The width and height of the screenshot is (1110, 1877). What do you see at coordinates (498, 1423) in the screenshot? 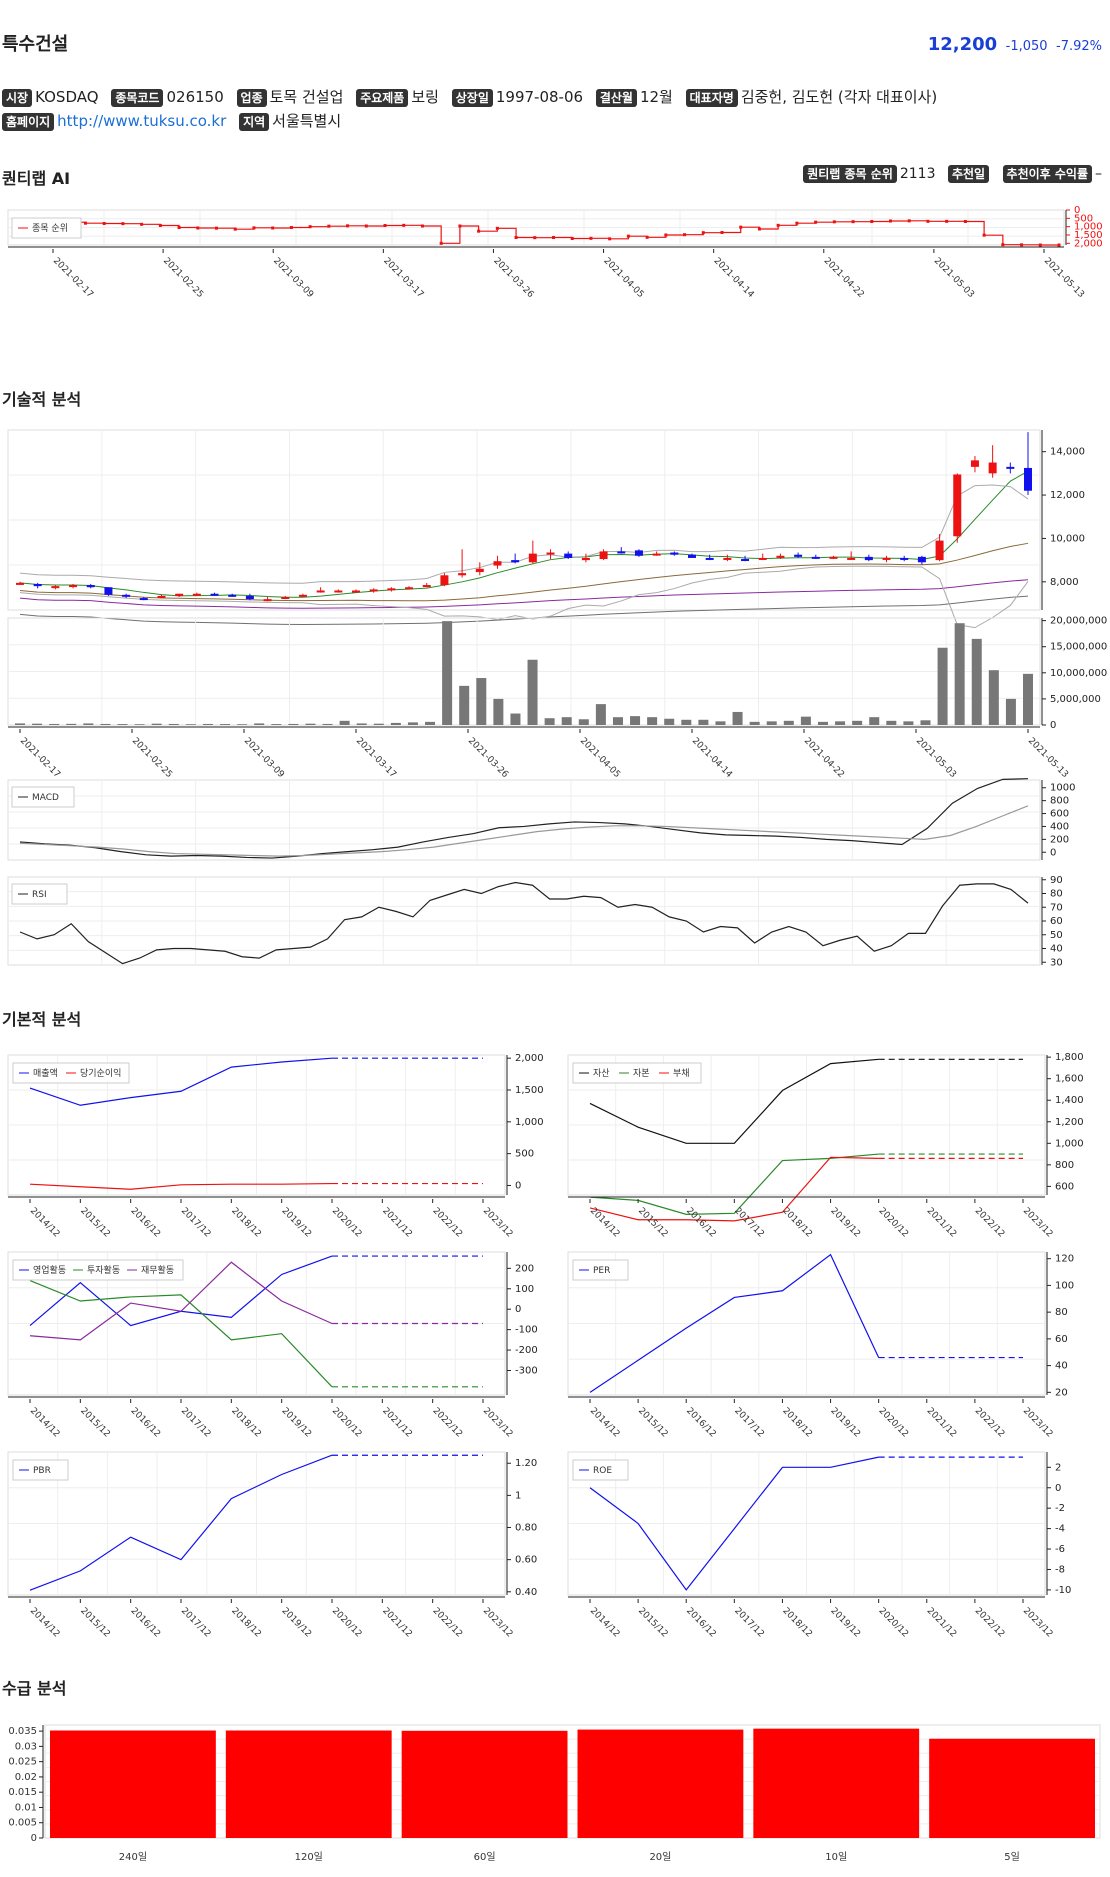
I see `cashflow-x-tick-label: 2023/12` at bounding box center [498, 1423].